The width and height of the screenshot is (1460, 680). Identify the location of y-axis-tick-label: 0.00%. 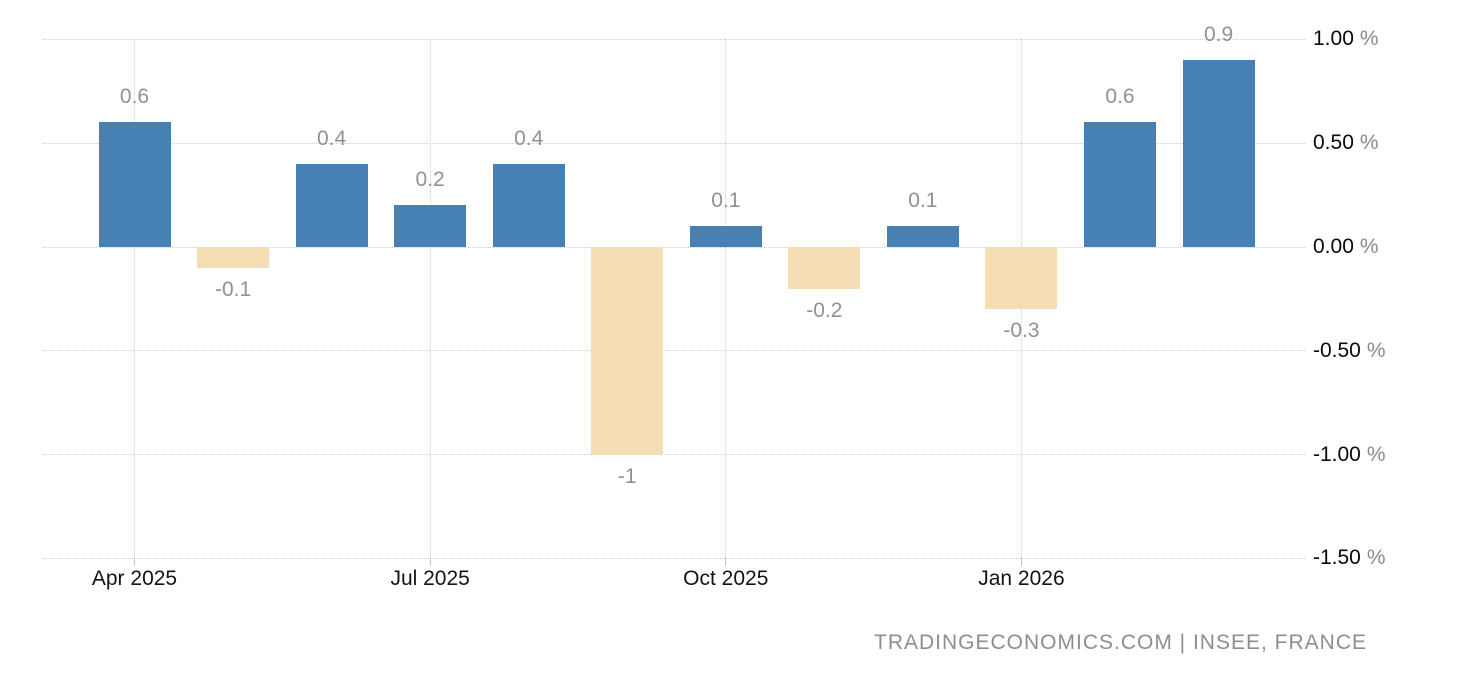
(1373, 247).